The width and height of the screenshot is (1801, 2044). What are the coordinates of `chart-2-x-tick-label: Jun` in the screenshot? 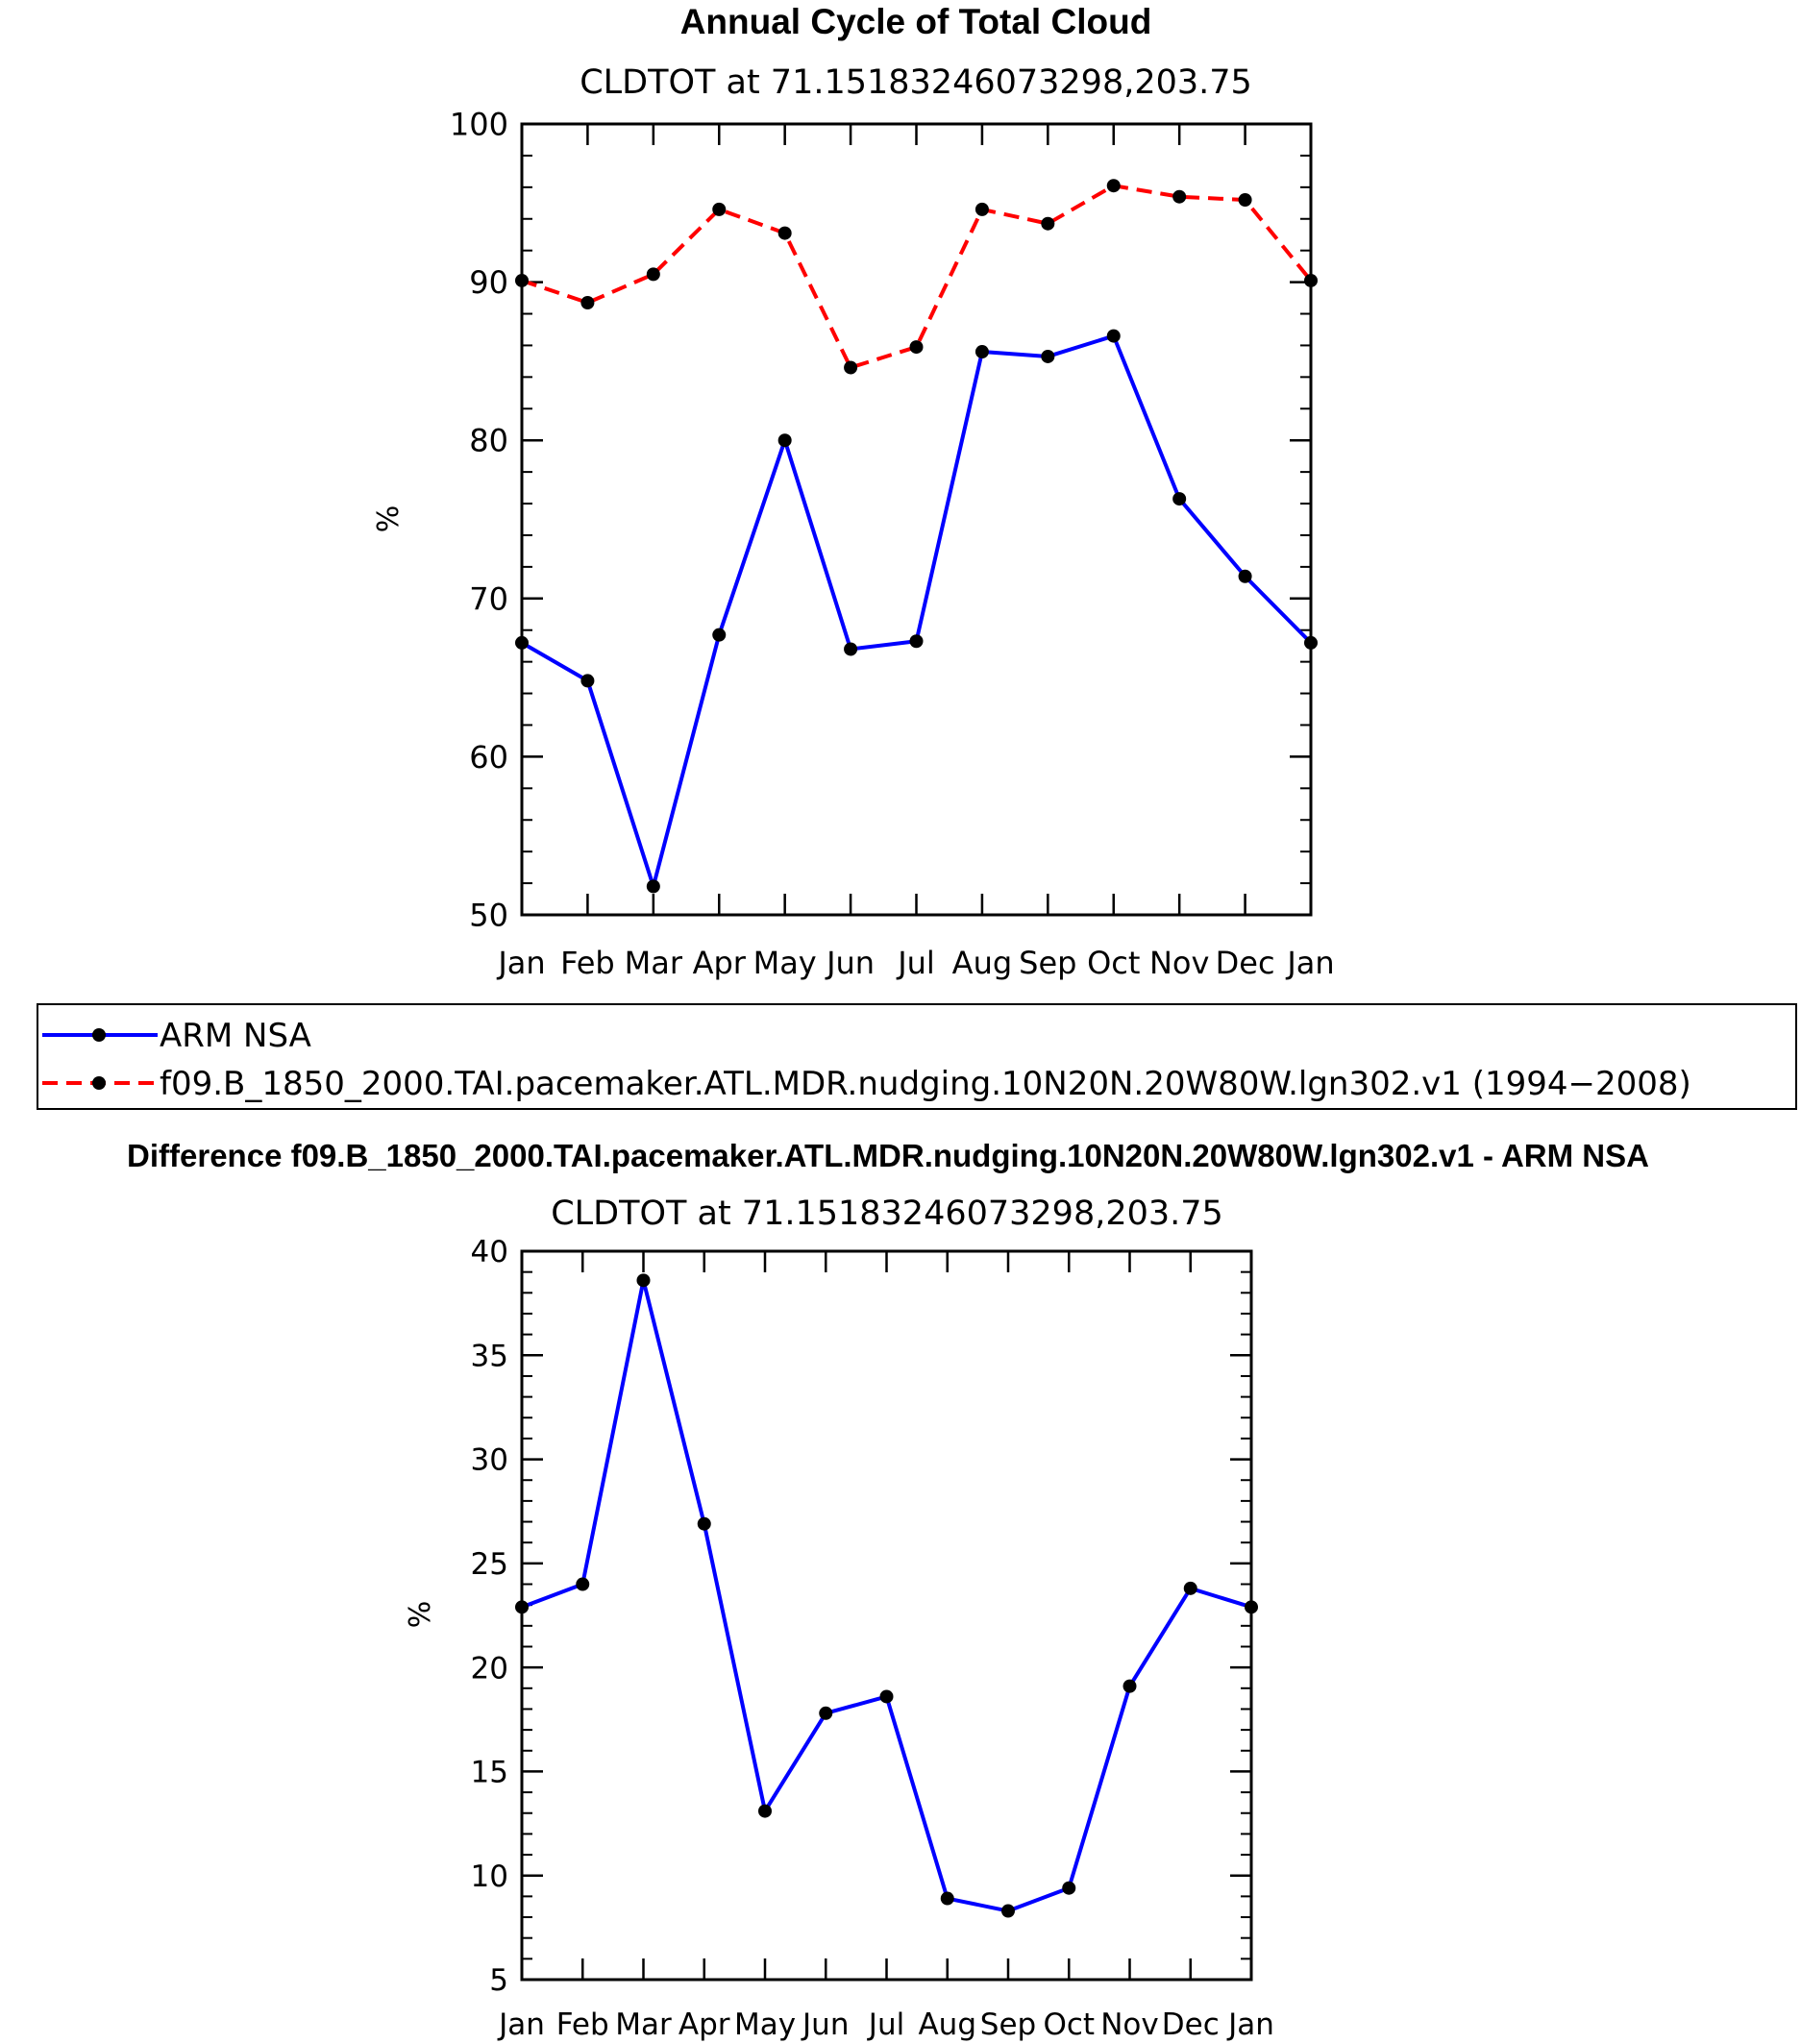 It's located at (825, 2024).